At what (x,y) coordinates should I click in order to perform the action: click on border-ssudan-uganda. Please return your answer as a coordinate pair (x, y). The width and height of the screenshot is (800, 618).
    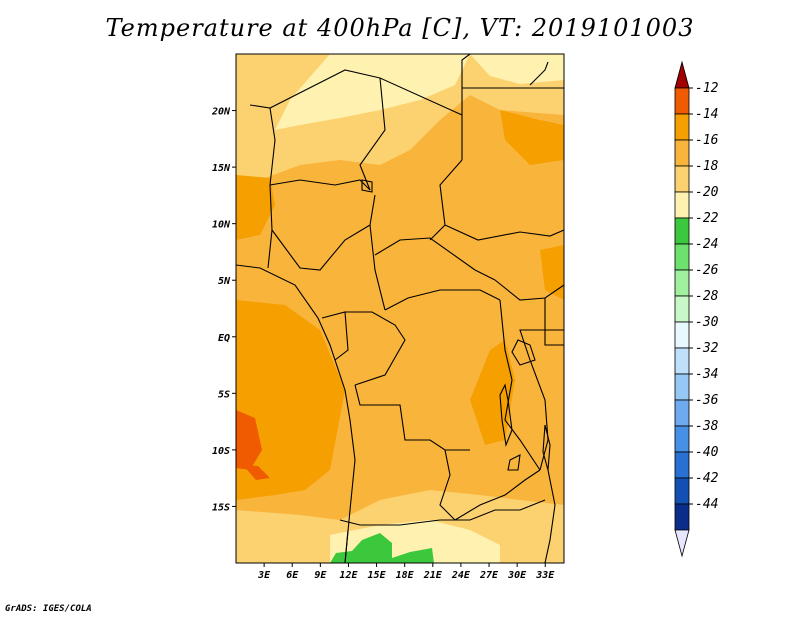
    Looking at the image, I should click on (529, 290).